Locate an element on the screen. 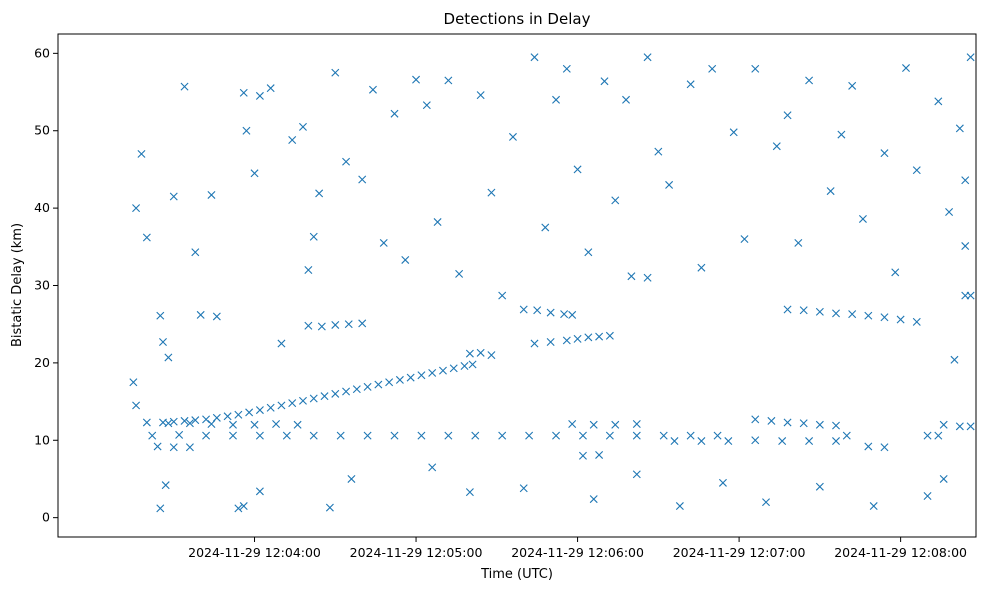 This screenshot has height=590, width=989. y-tick-label: 0 is located at coordinates (46, 517).